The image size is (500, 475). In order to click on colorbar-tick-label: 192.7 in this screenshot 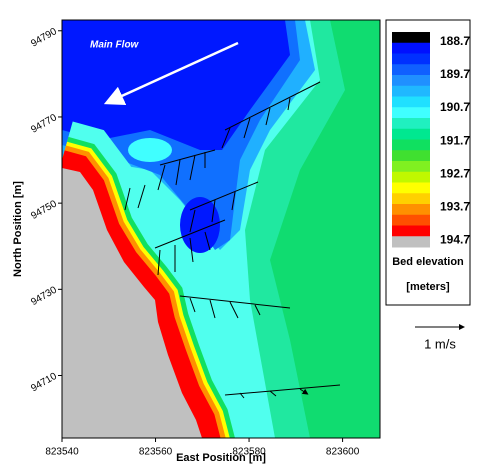, I will do `click(455, 173)`.